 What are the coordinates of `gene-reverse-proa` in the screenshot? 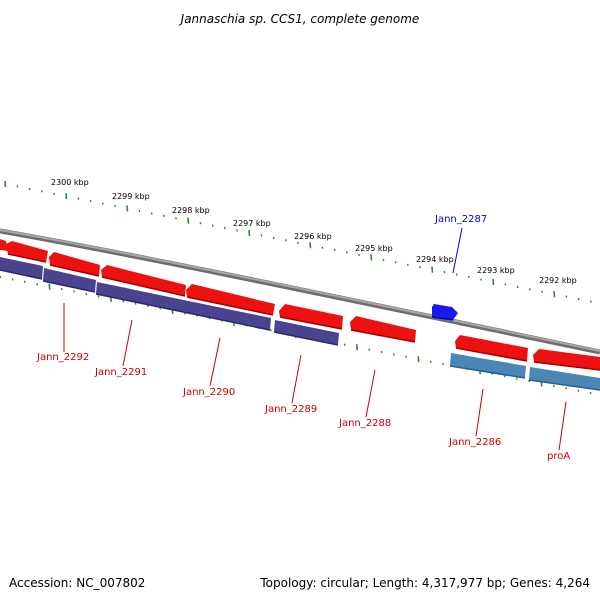 It's located at (564, 378).